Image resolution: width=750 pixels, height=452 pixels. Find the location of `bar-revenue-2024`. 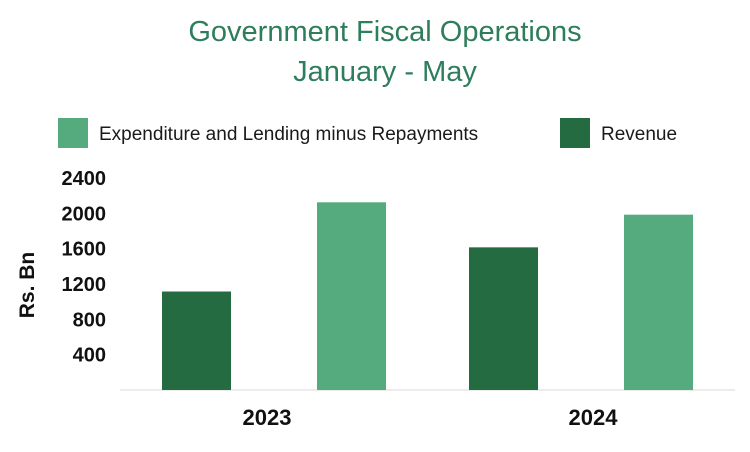

bar-revenue-2024 is located at coordinates (503, 318).